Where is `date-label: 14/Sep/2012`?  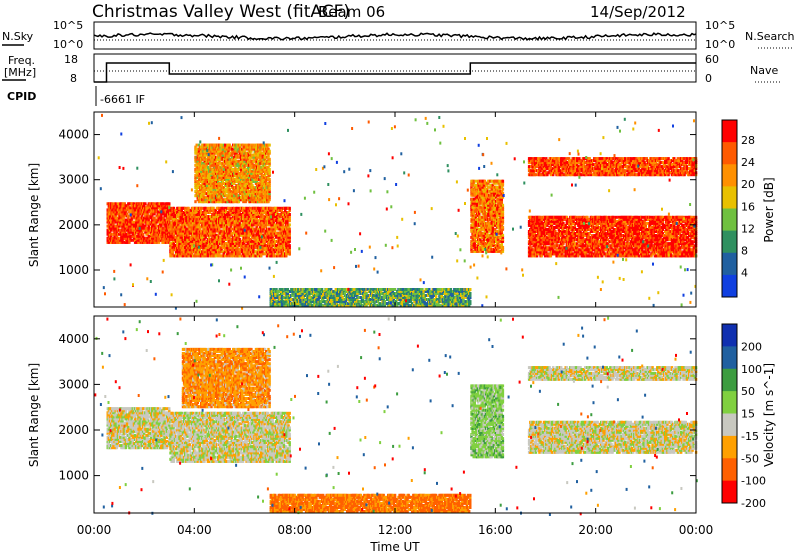 date-label: 14/Sep/2012 is located at coordinates (638, 12).